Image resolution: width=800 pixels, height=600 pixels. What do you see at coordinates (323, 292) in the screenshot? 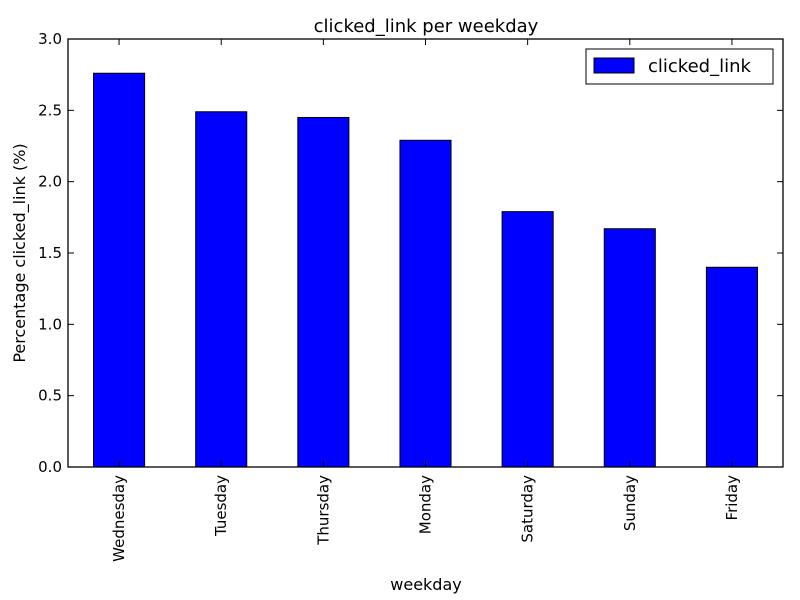
I see `bar-thursday` at bounding box center [323, 292].